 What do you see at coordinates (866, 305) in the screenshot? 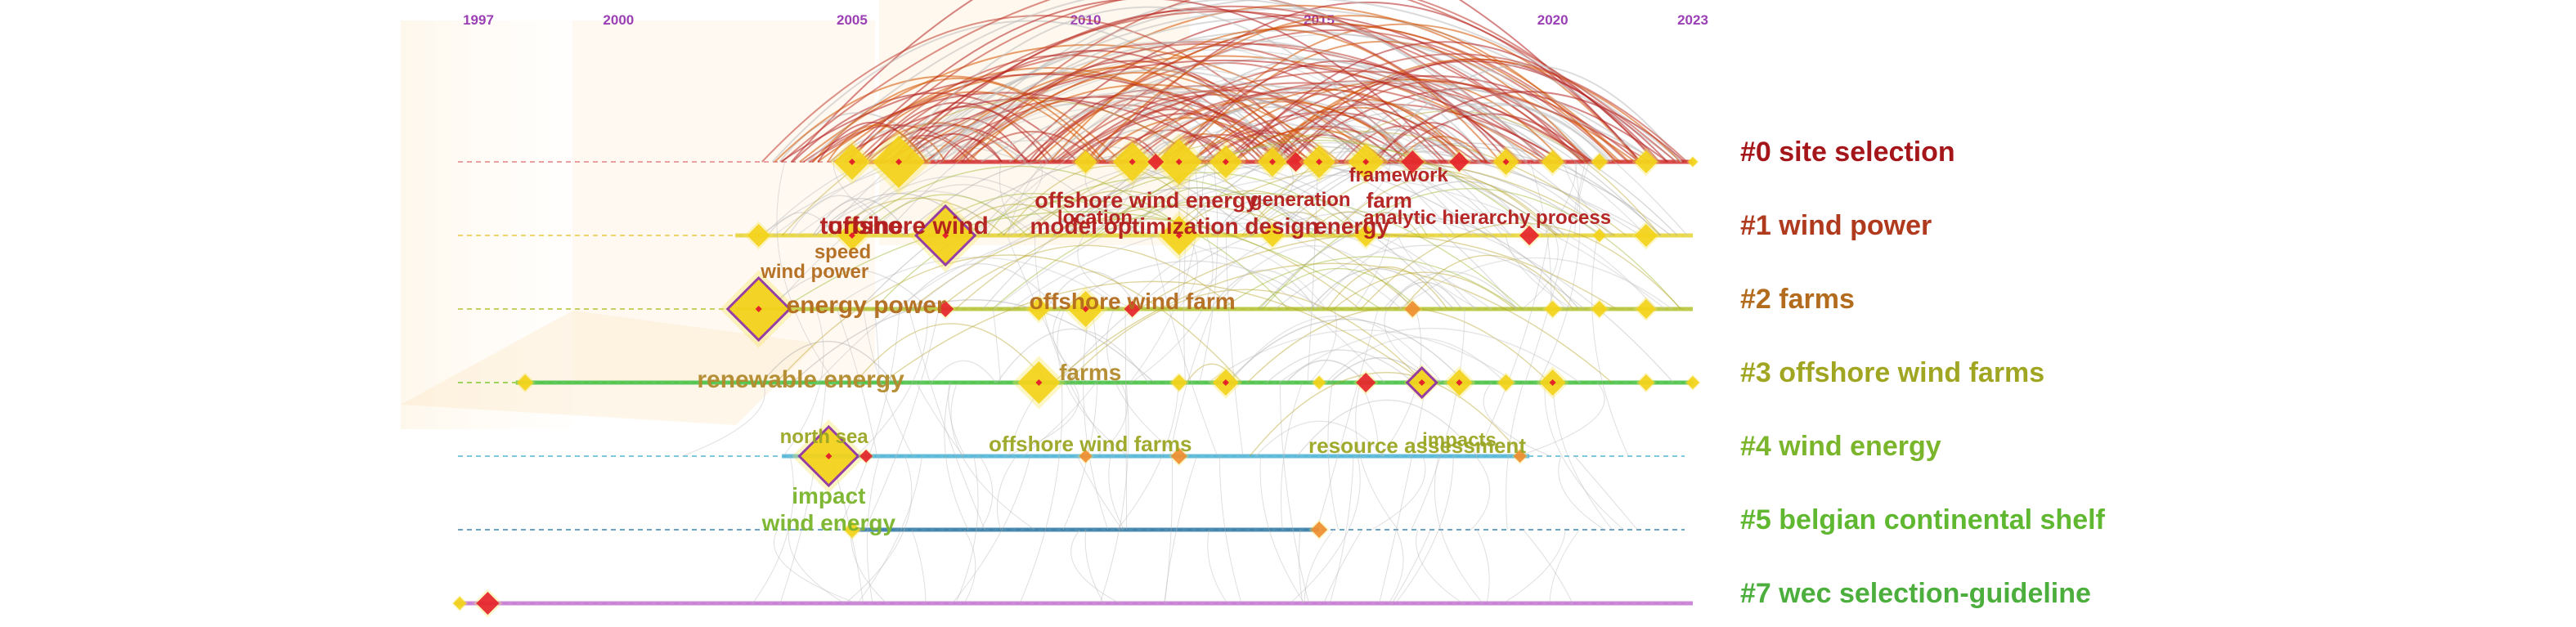
I see `keyword-label: energy power` at bounding box center [866, 305].